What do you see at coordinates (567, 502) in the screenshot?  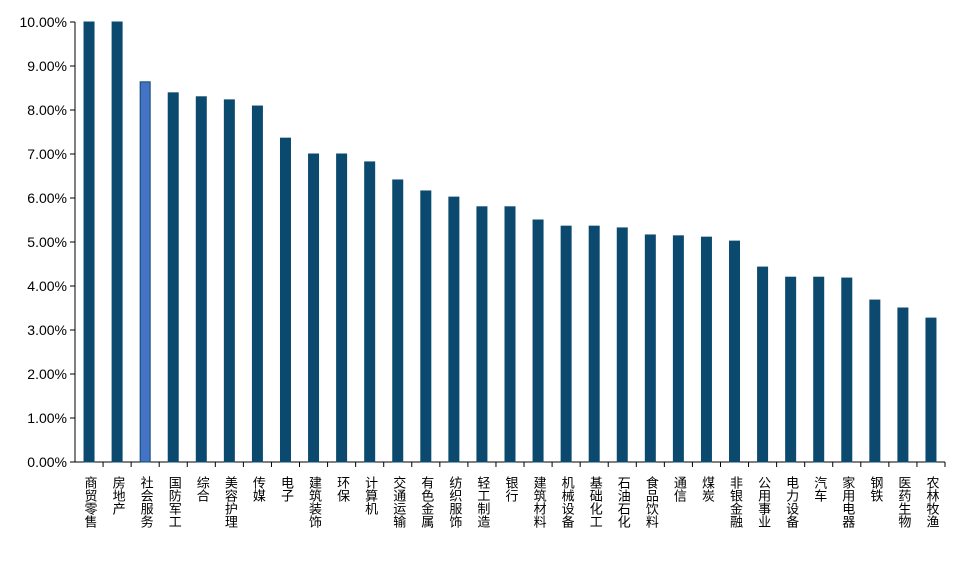 I see `x-tick-label: 机械设备` at bounding box center [567, 502].